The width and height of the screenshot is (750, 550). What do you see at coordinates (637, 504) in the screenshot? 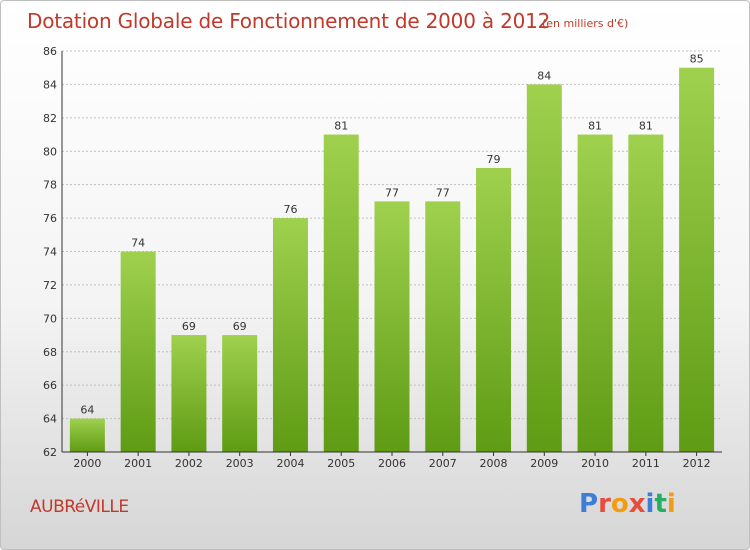
I see `brand-letter: x` at bounding box center [637, 504].